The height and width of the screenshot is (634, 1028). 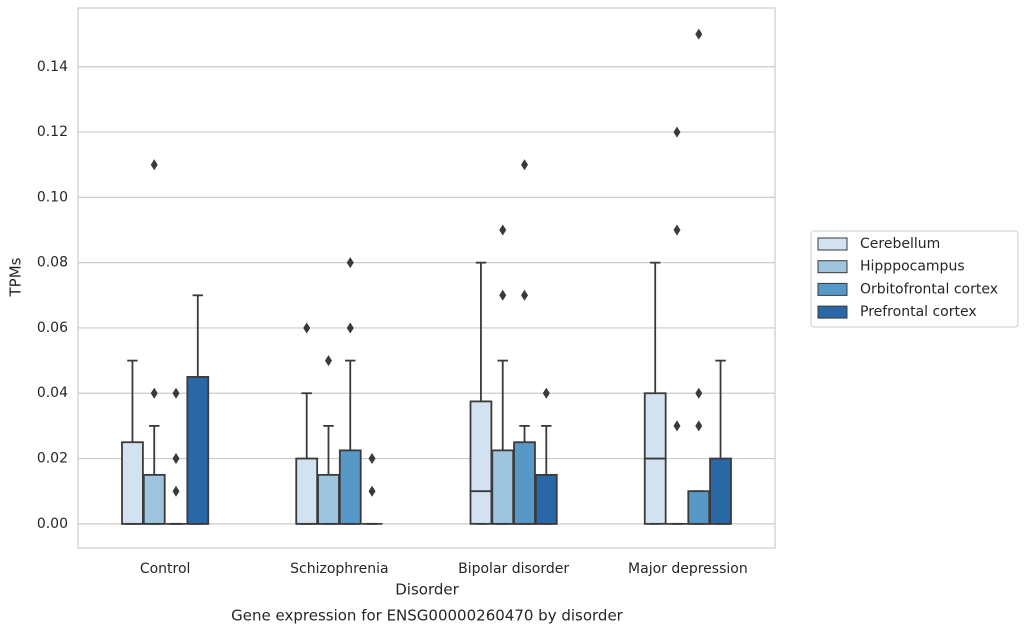 What do you see at coordinates (52, 459) in the screenshot?
I see `y-tick-label: 0.02` at bounding box center [52, 459].